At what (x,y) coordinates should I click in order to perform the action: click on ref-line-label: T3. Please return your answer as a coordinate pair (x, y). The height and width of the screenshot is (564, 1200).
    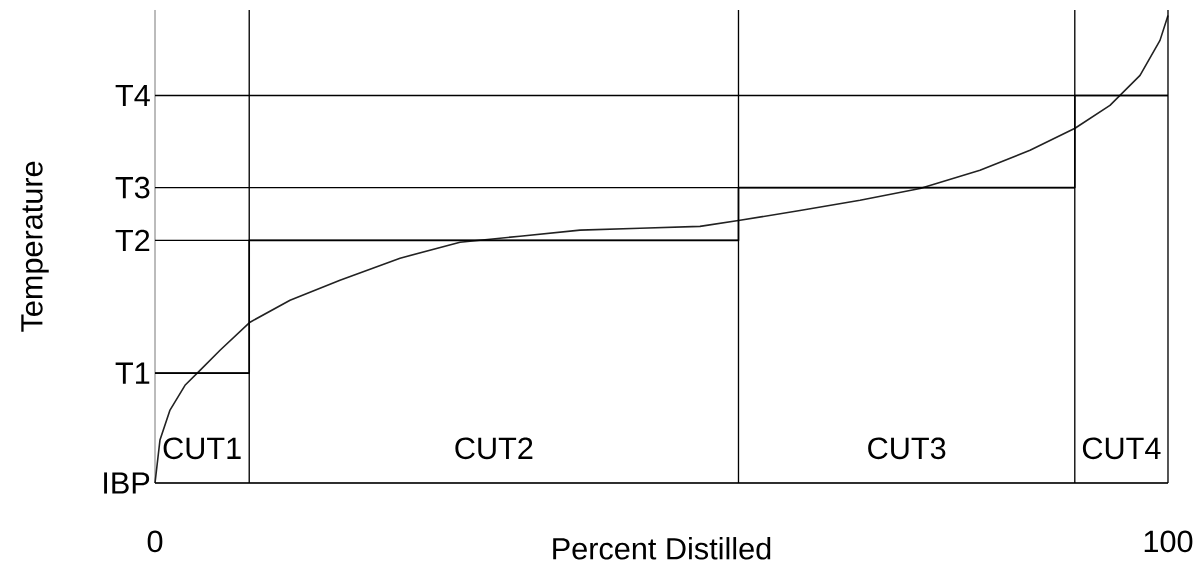
    Looking at the image, I should click on (132, 187).